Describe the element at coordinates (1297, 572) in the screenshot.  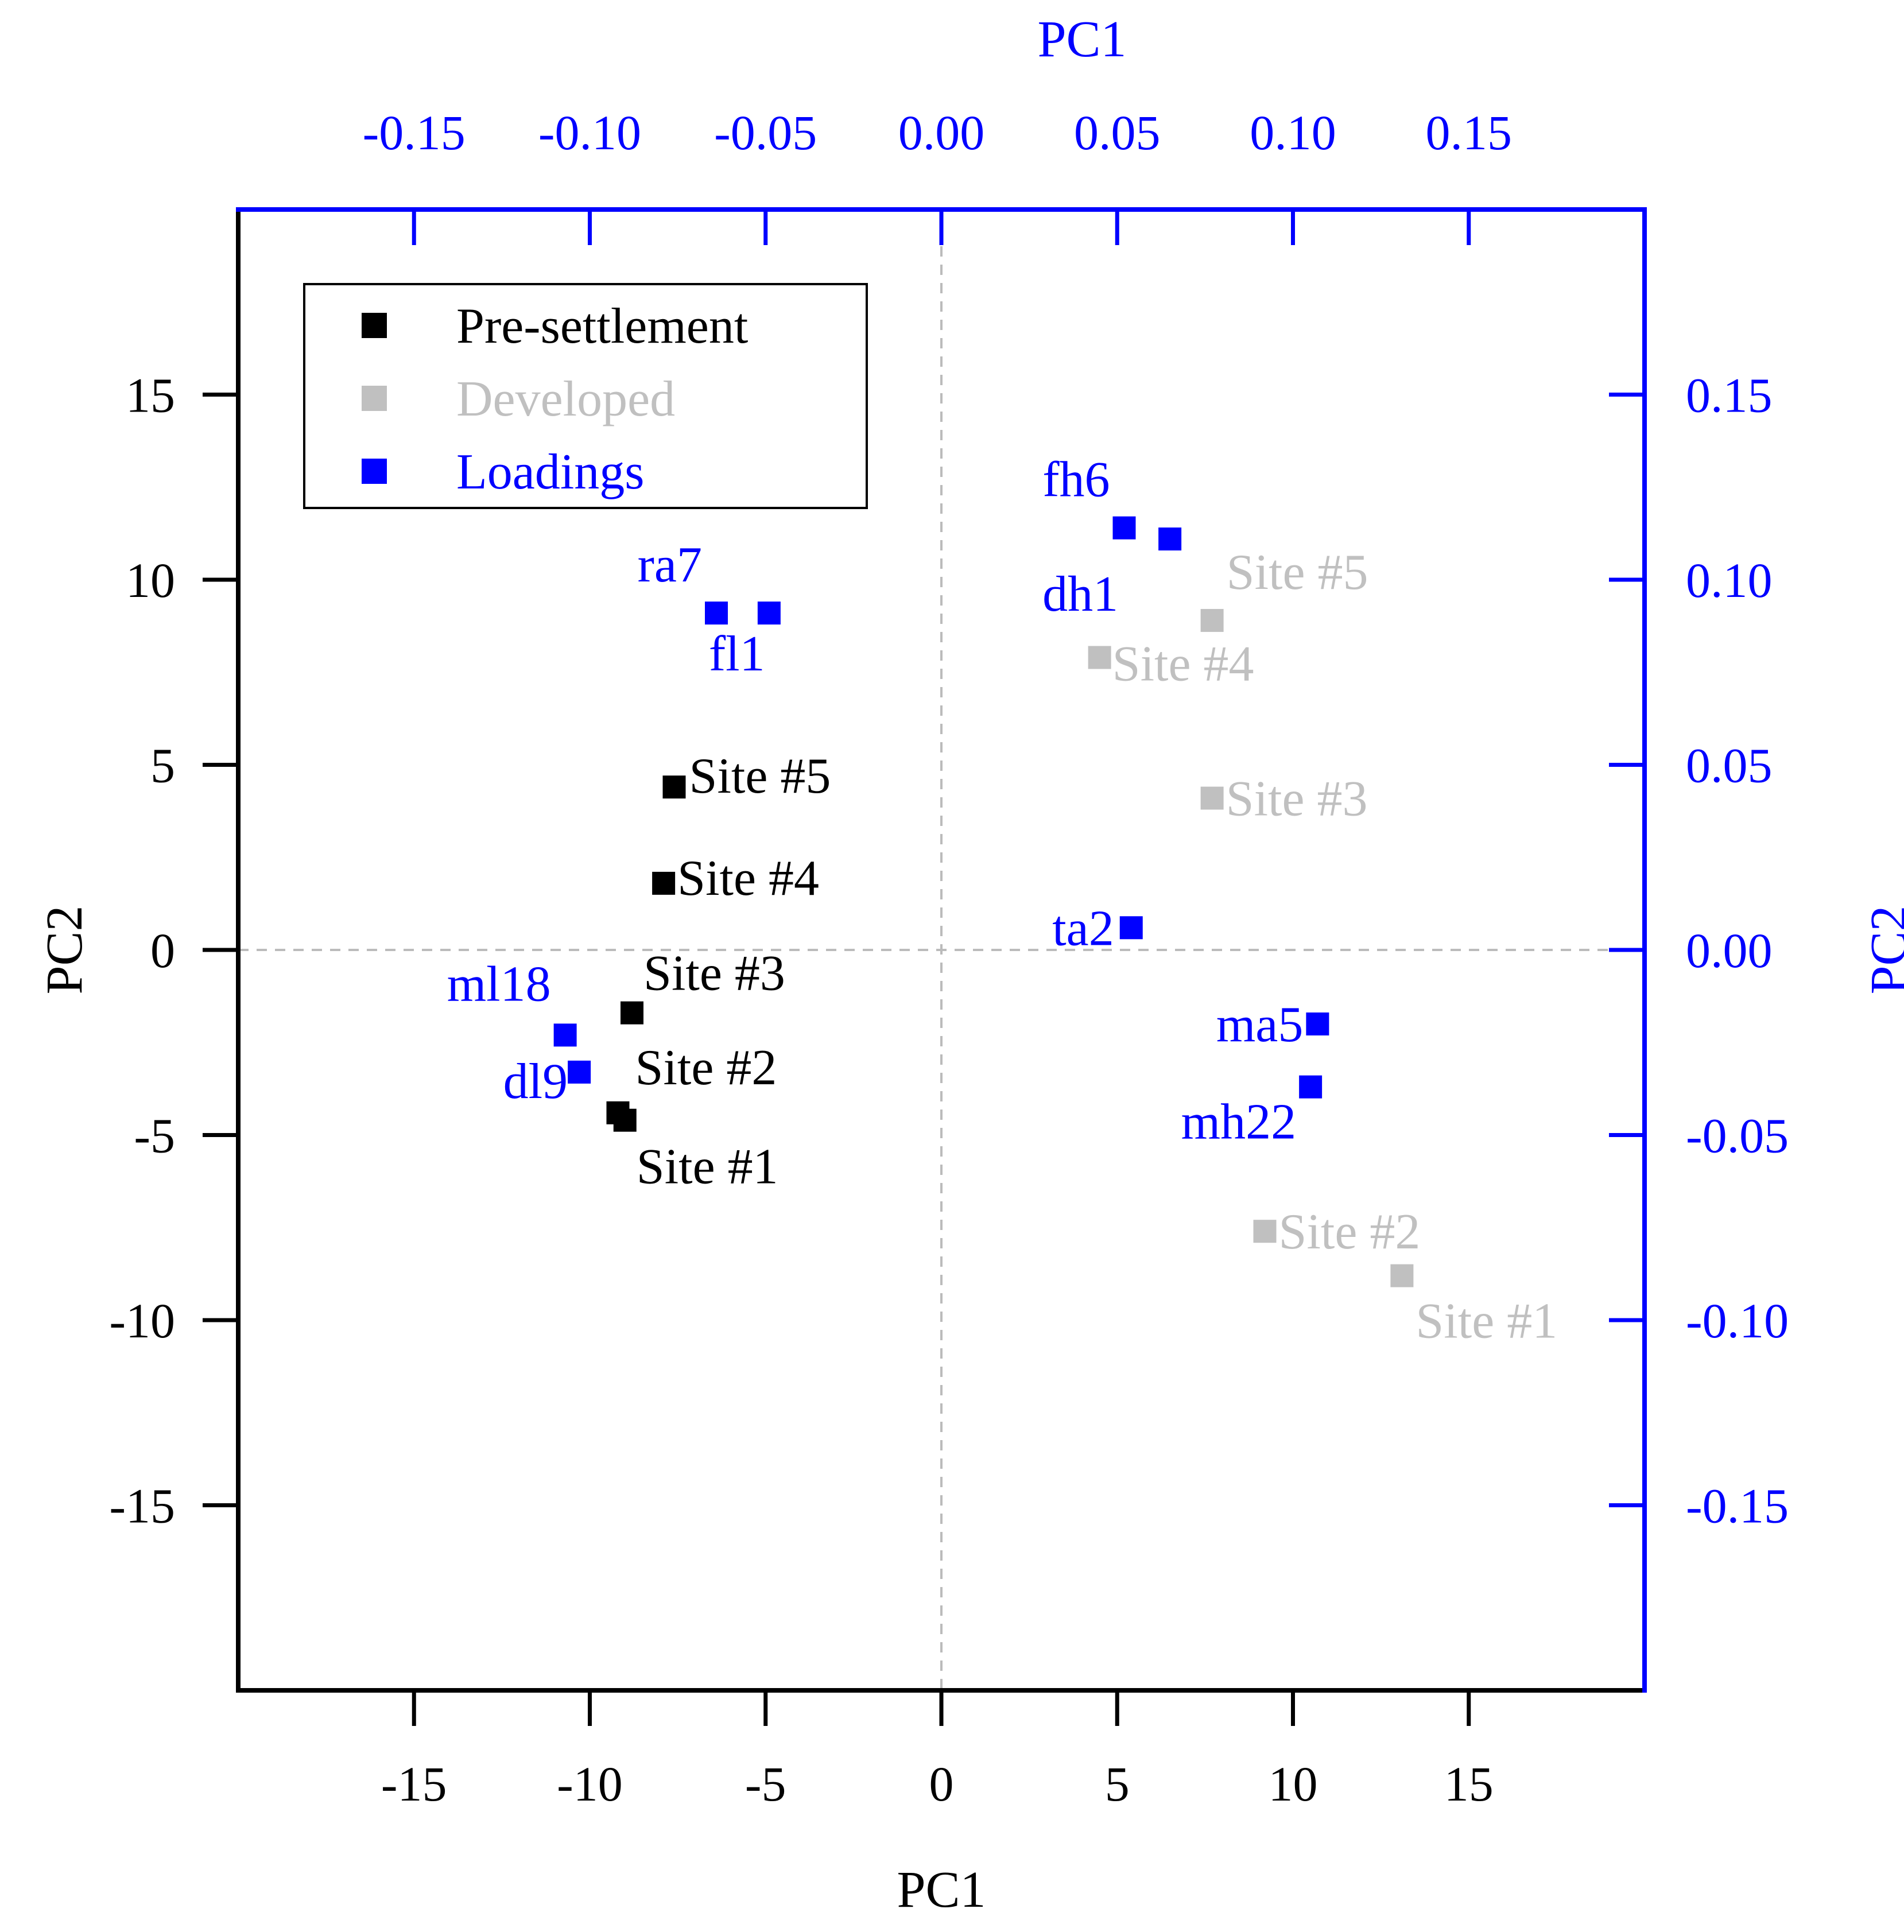
I see `developed-point-label: Site #5` at that location.